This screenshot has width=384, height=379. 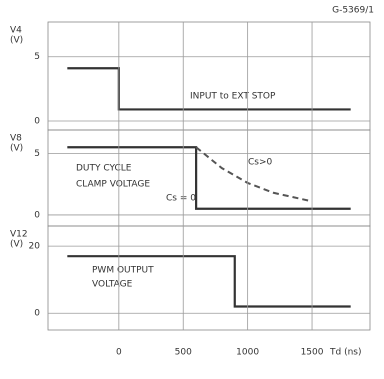 I want to click on annotation: VOLTAGE, so click(x=112, y=285).